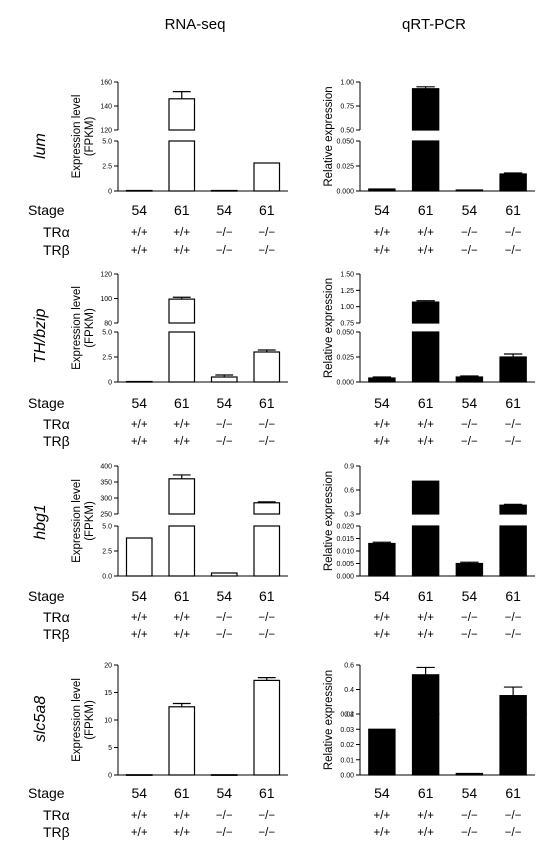 The image size is (557, 848). I want to click on bar-lower-lum-rnaseq, so click(182, 166).